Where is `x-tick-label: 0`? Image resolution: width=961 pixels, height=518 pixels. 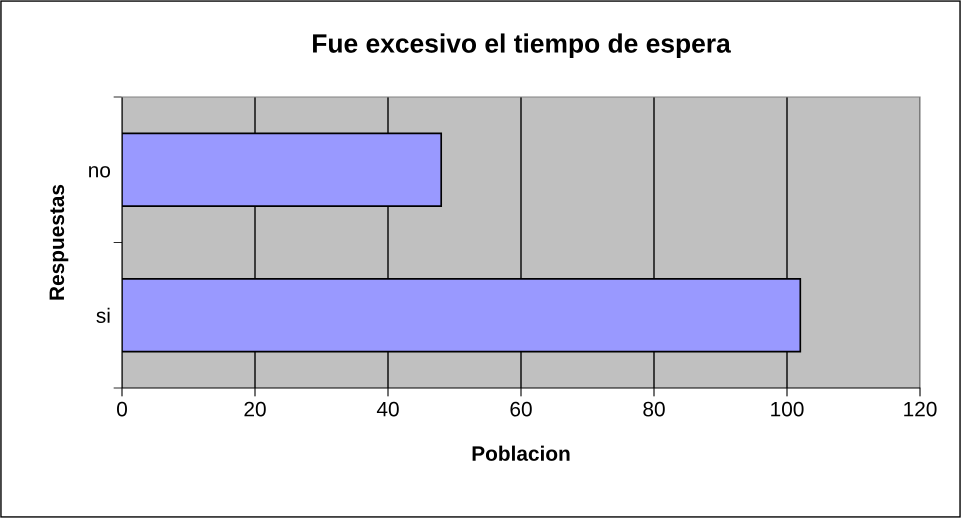 x-tick-label: 0 is located at coordinates (122, 409).